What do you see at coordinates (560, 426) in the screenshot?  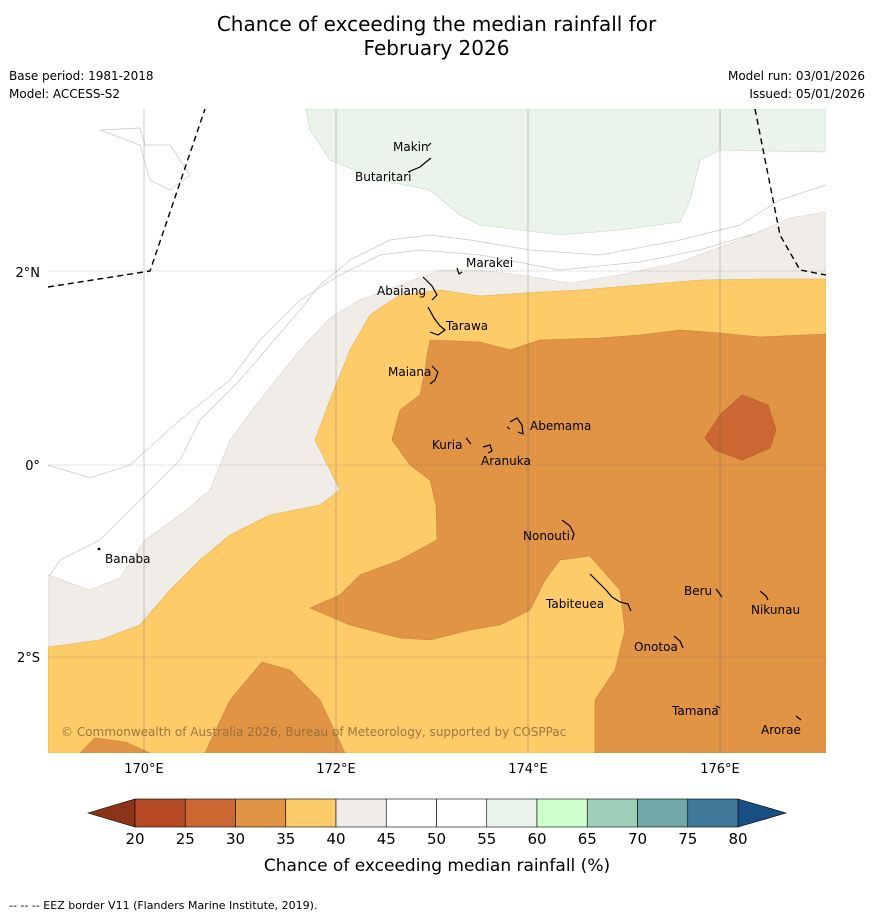 I see `label-abemama: Abemama` at bounding box center [560, 426].